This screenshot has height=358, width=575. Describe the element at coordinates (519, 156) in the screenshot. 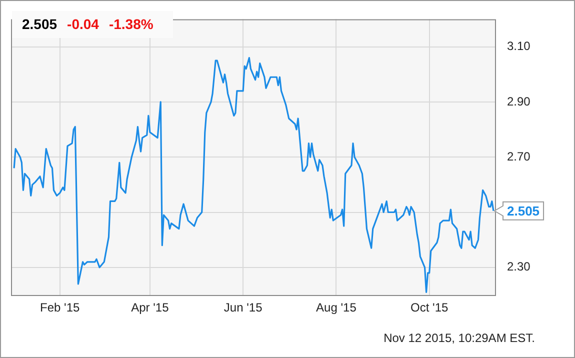

I see `y-tick-label: 2.70` at that location.